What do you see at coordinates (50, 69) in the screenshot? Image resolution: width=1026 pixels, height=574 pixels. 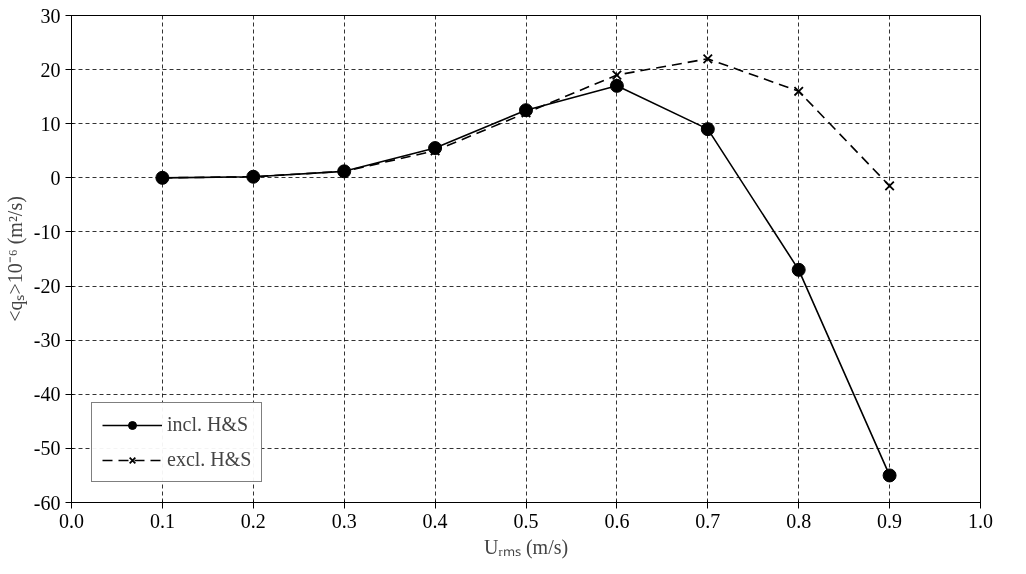 I see `y-tick-label: 20` at bounding box center [50, 69].